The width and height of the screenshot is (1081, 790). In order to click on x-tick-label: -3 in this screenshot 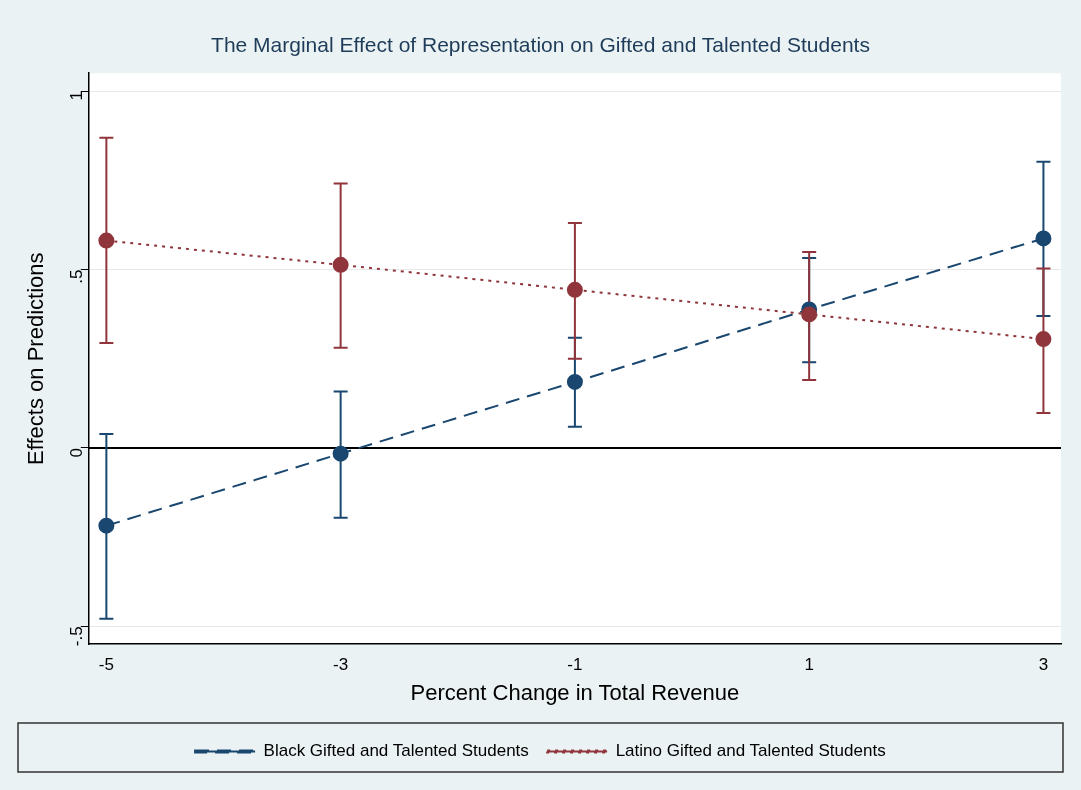, I will do `click(341, 665)`.